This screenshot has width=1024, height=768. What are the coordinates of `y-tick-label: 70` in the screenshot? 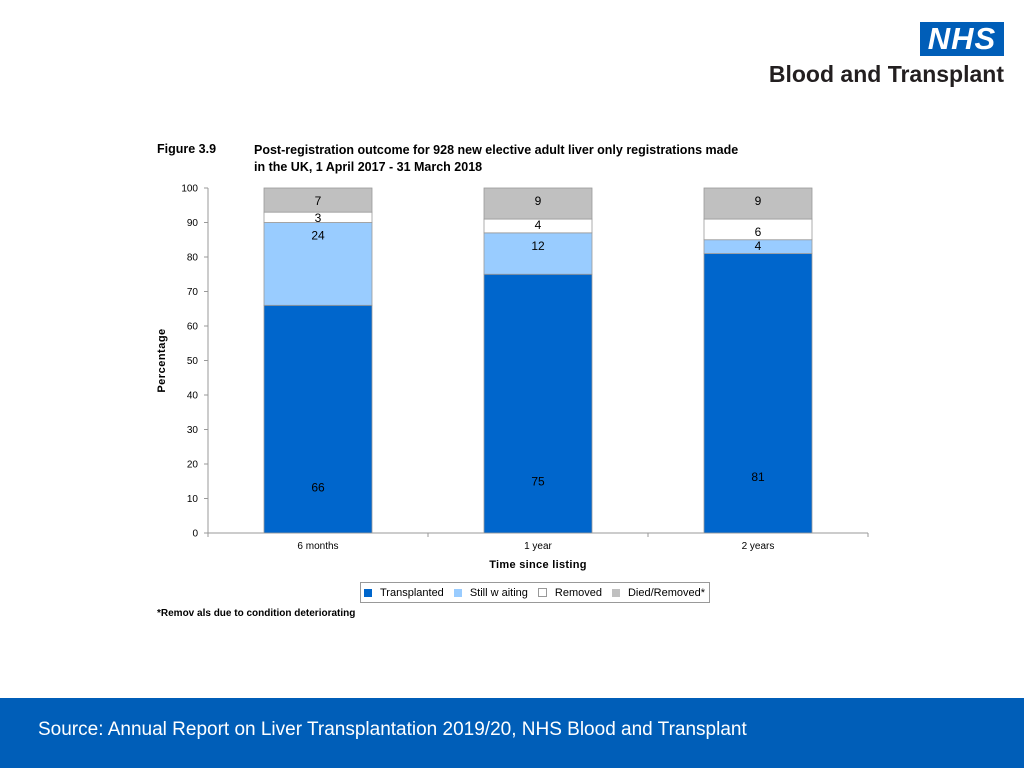 It's located at (193, 292).